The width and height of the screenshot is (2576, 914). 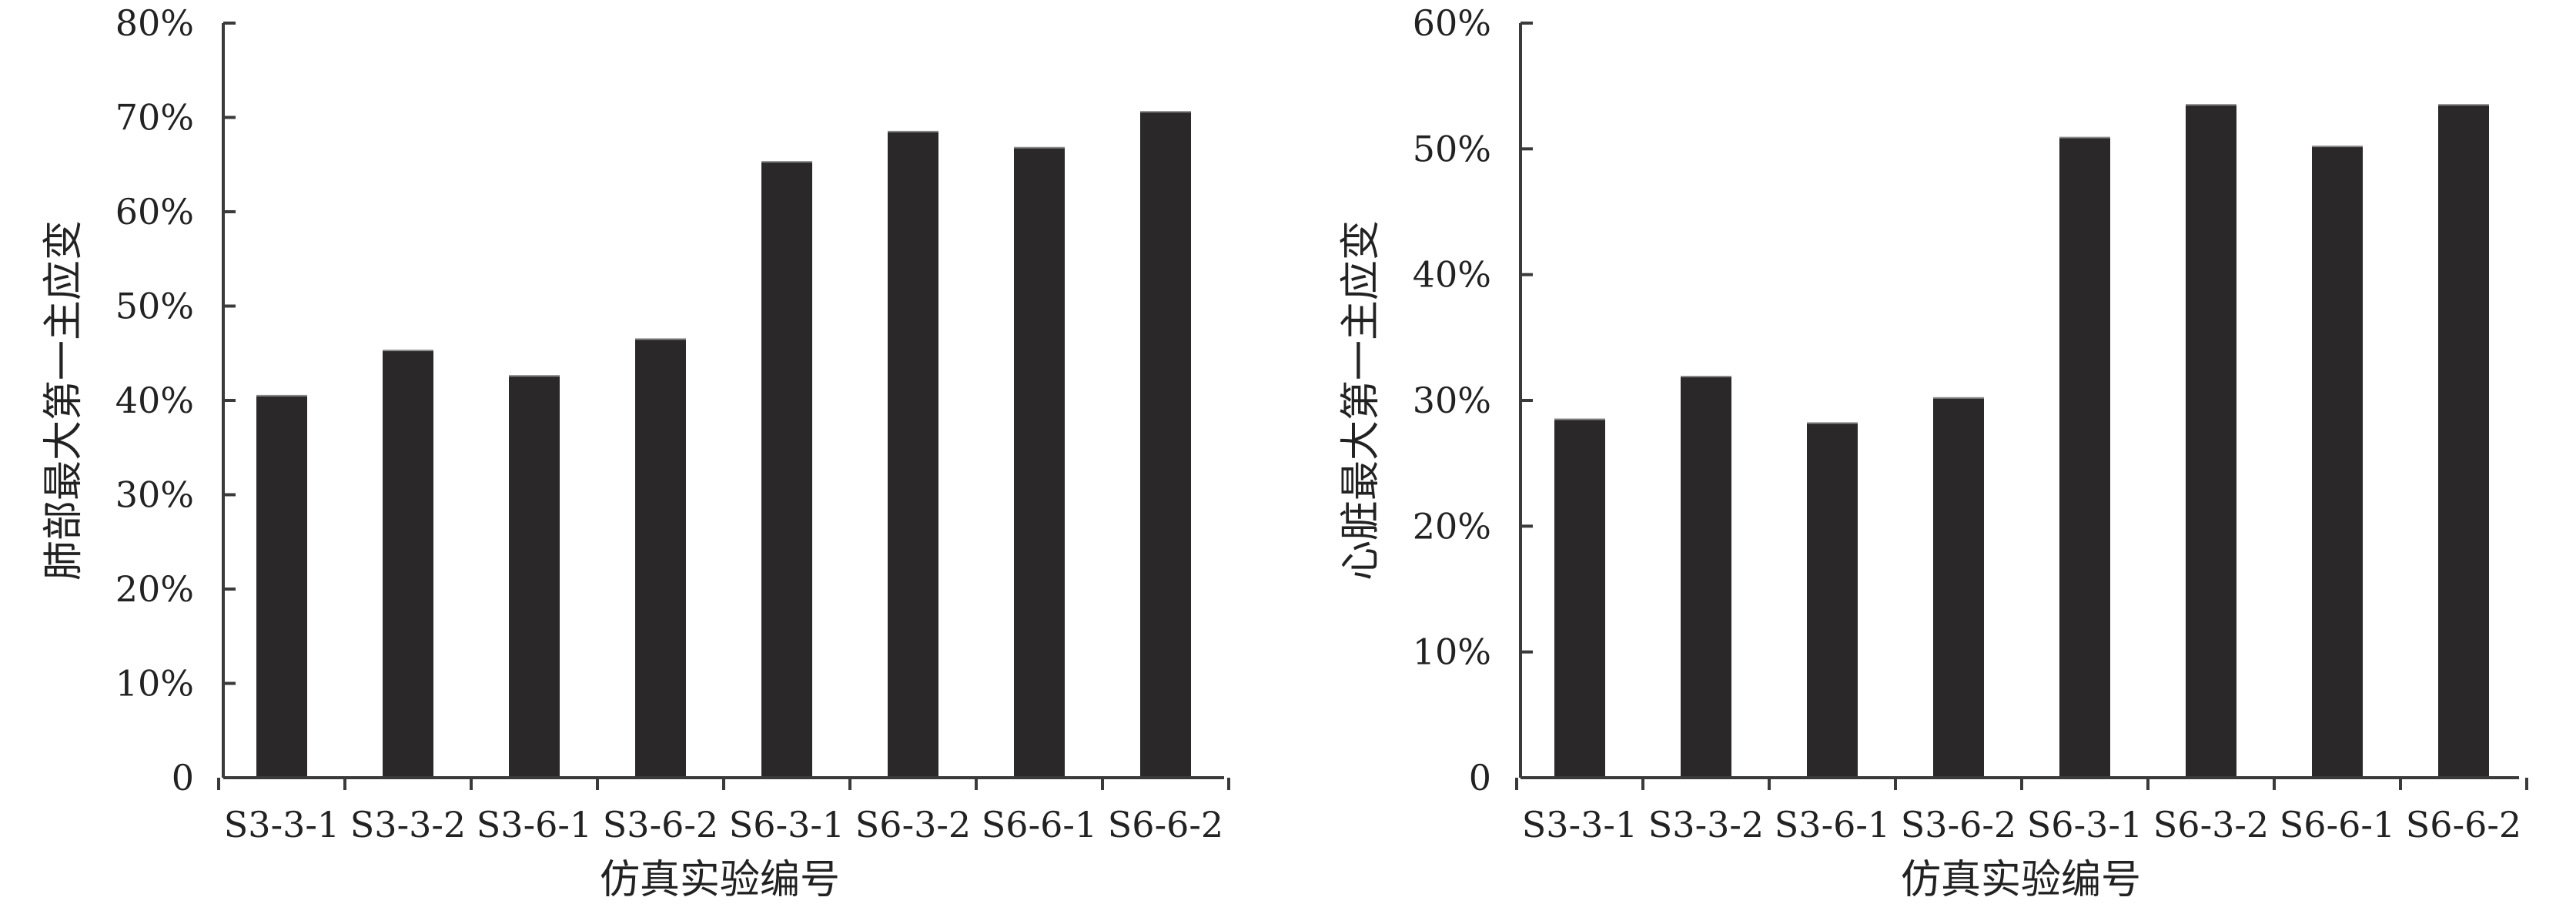 What do you see at coordinates (154, 23) in the screenshot?
I see `y-tick-label: 80%` at bounding box center [154, 23].